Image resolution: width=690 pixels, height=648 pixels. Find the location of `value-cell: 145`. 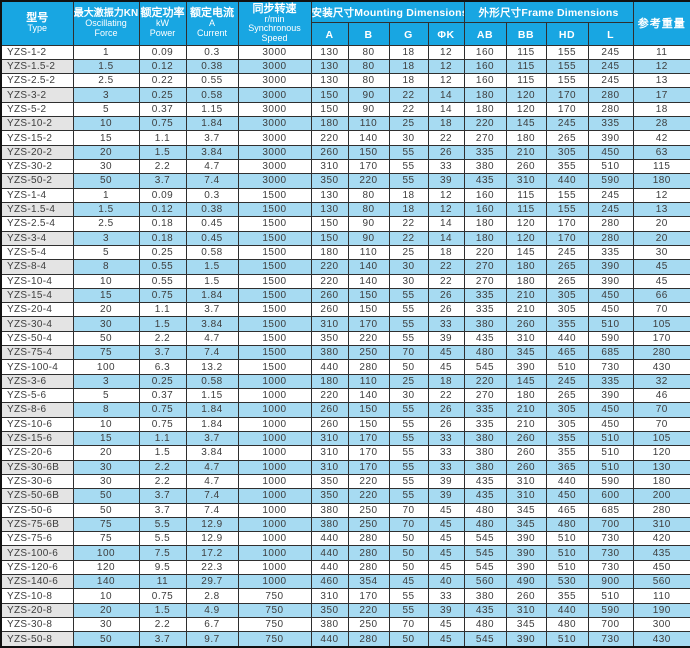

value-cell: 145 is located at coordinates (526, 124).